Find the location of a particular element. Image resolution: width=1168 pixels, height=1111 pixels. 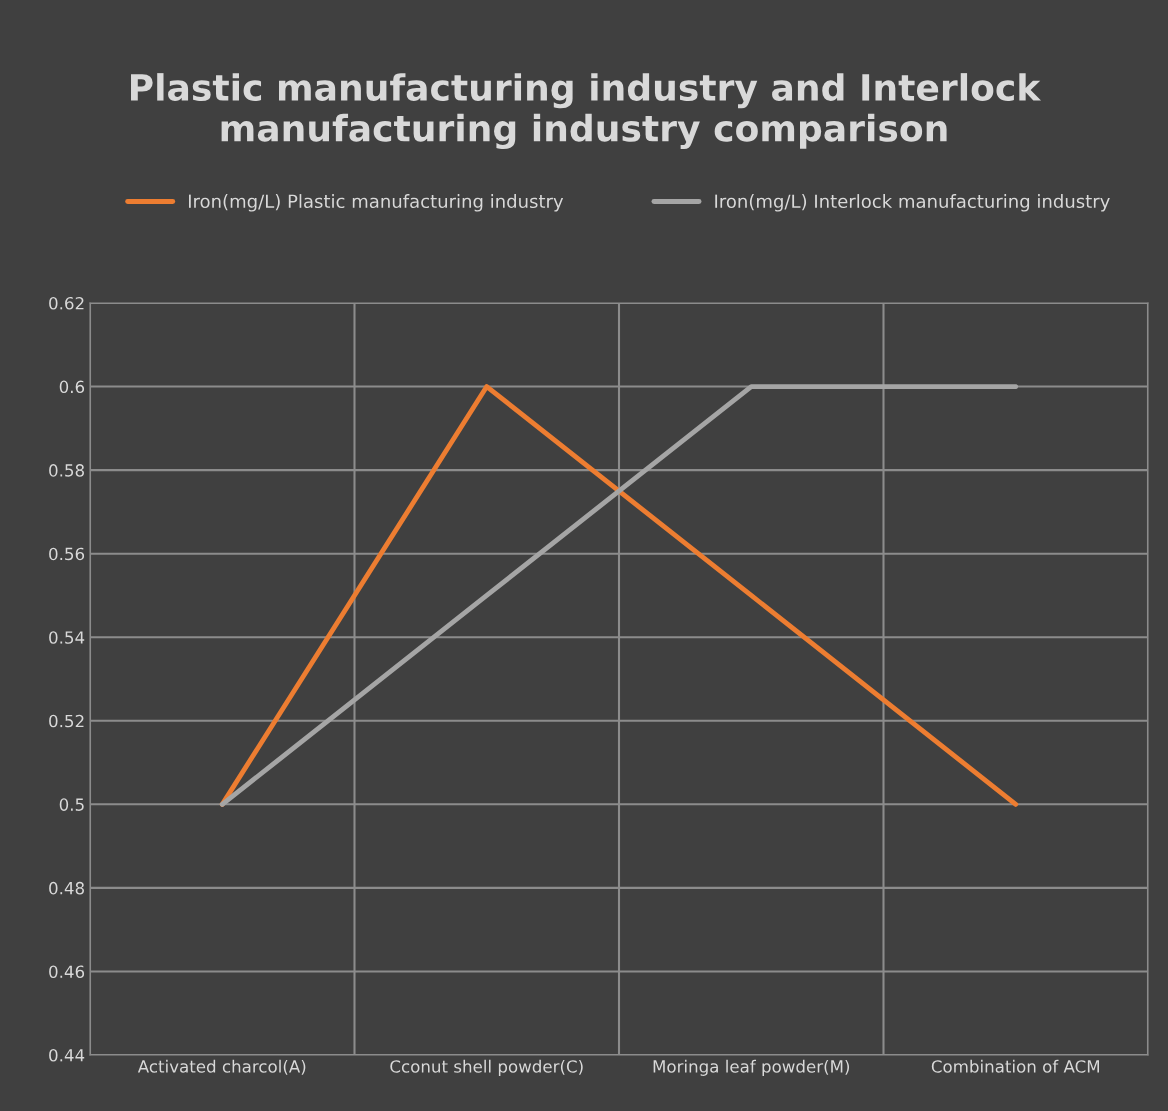

y-tick-label: 0.52 is located at coordinates (66, 721).